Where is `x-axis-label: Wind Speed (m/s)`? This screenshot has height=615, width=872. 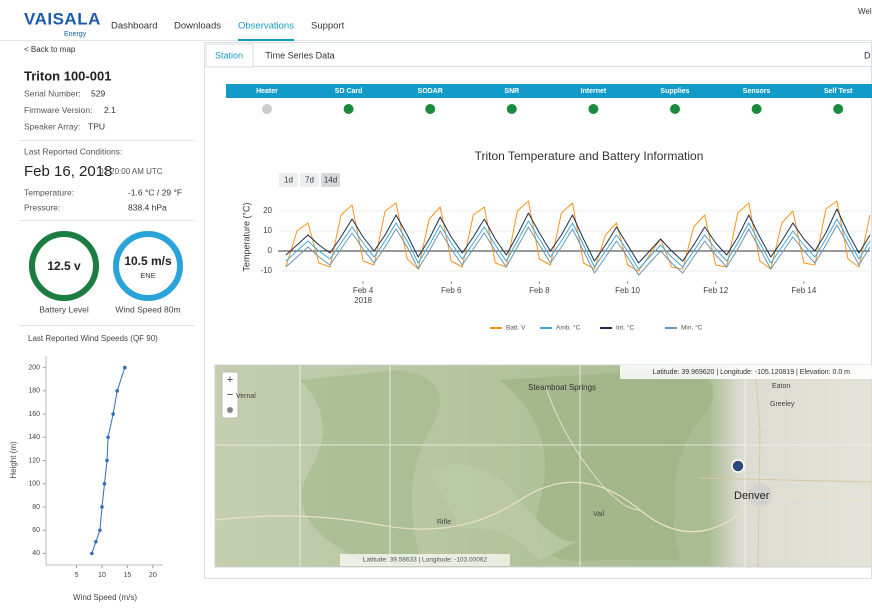
x-axis-label: Wind Speed (m/s) is located at coordinates (105, 597).